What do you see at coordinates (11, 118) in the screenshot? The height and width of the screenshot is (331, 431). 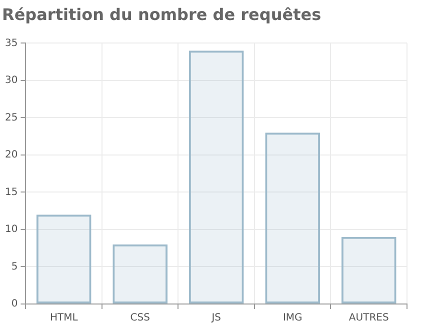 I see `y-tick-label: 25` at bounding box center [11, 118].